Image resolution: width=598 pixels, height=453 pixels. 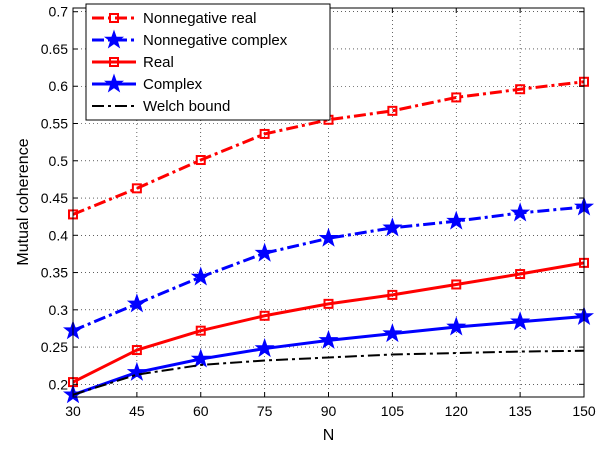 I want to click on y-tick-label: 0.4, so click(x=59, y=235).